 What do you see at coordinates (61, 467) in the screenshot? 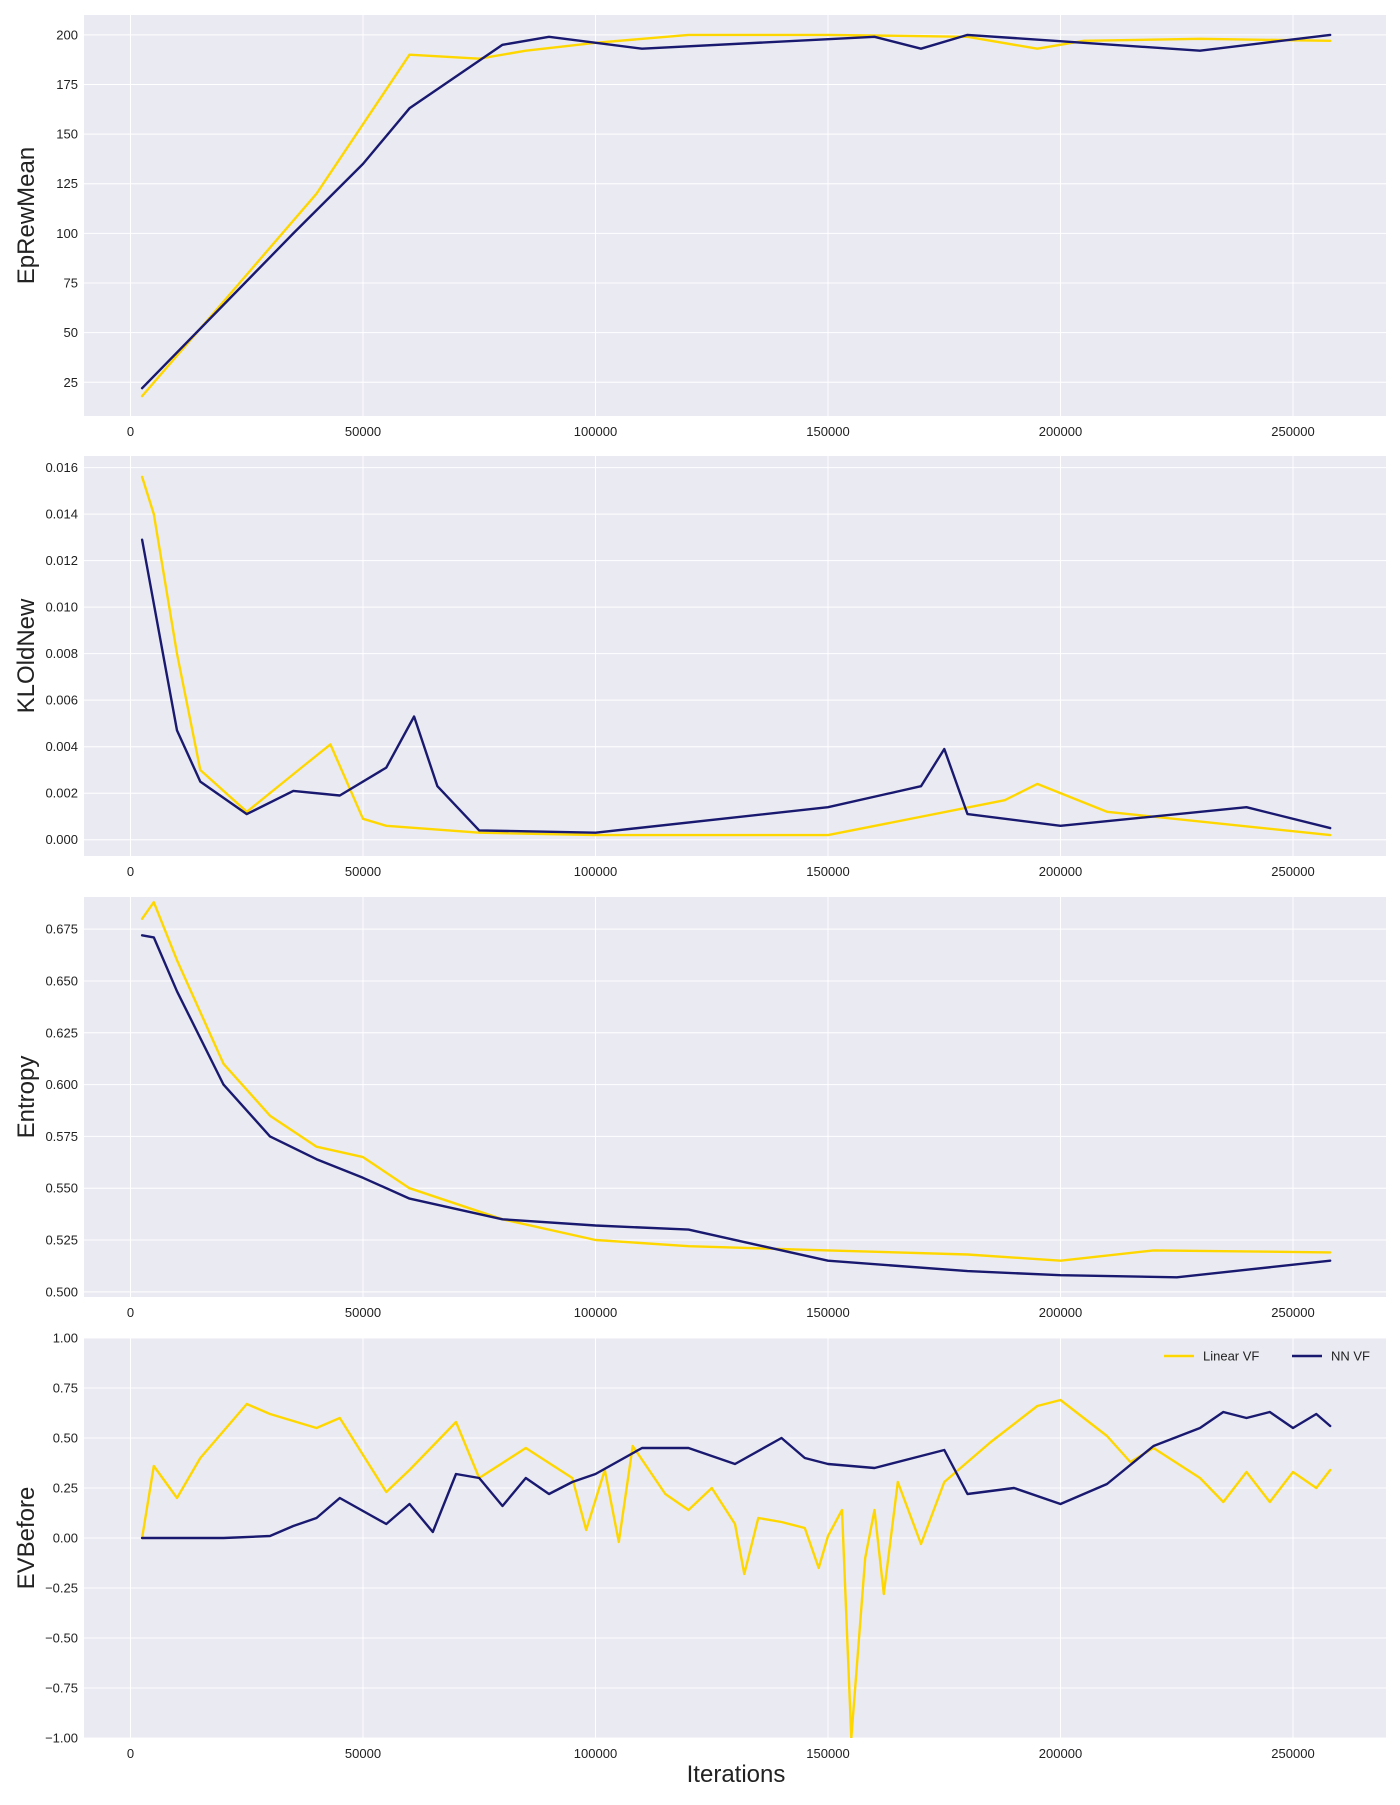
I see `panel-2-y-tick-label: 0.016` at bounding box center [61, 467].